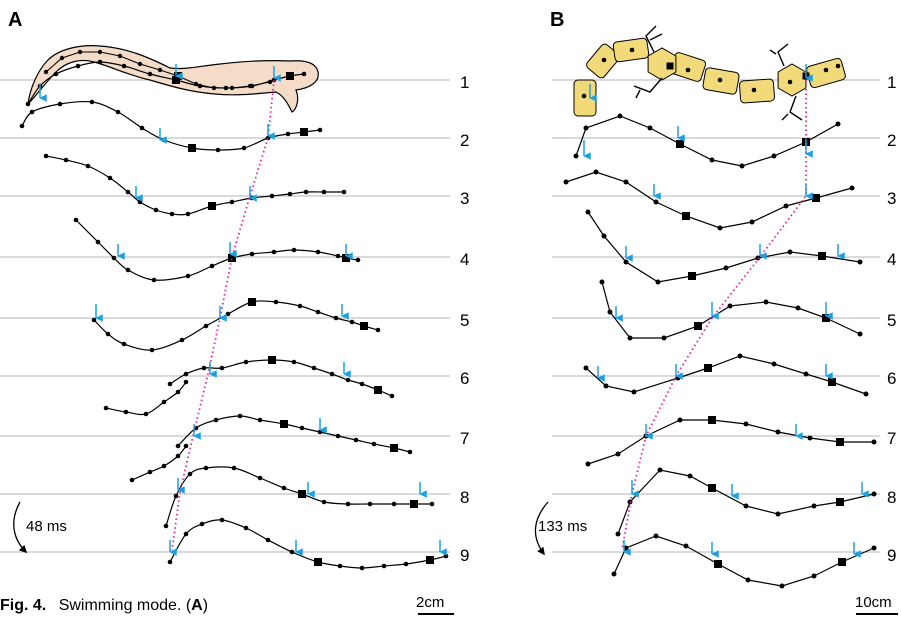 The image size is (901, 617). I want to click on row-number: 6, so click(464, 378).